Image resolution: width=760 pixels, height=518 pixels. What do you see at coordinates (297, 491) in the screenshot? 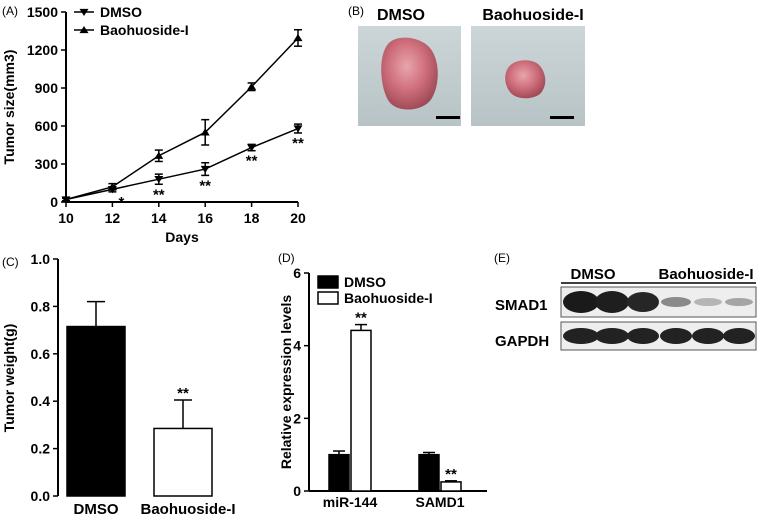
I see `panel-d-y-tick-label: 0` at bounding box center [297, 491].